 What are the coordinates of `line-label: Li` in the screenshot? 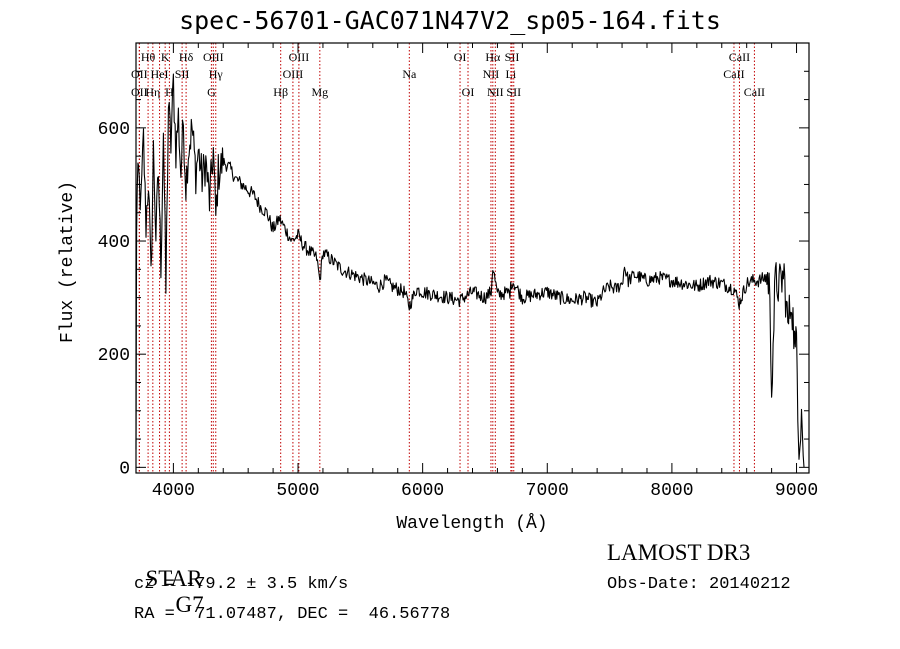 It's located at (511, 74).